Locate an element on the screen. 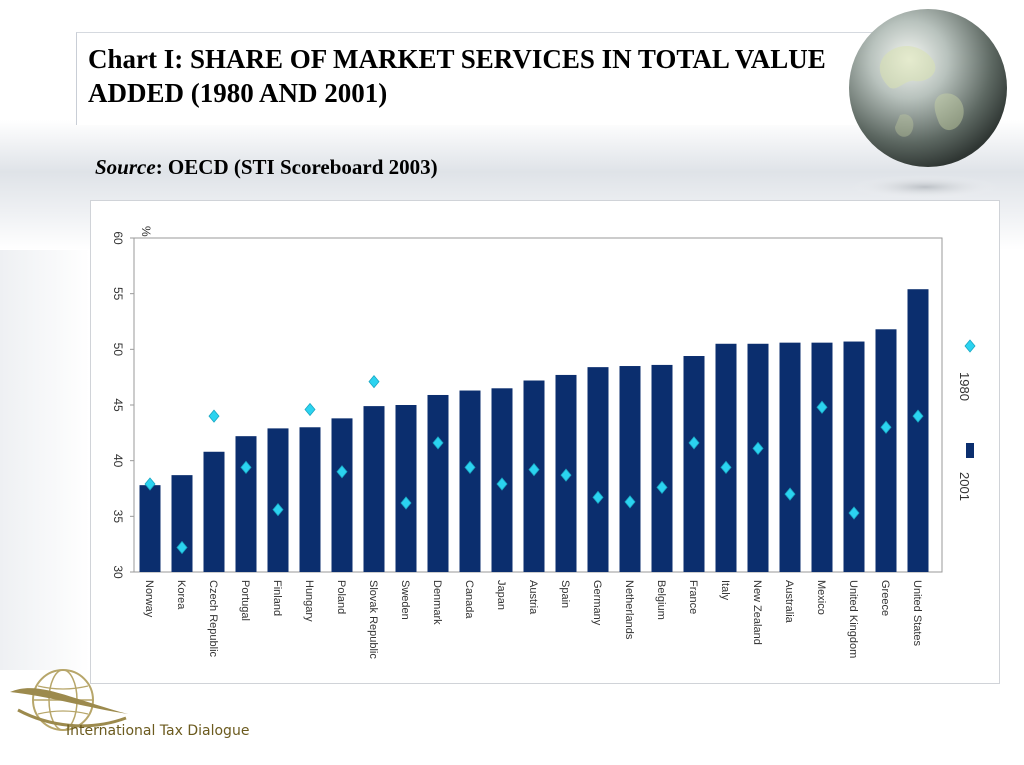 This screenshot has width=1024, height=765. y-axis-ticks: 30 35 40 45 50 55 60 is located at coordinates (122, 405).